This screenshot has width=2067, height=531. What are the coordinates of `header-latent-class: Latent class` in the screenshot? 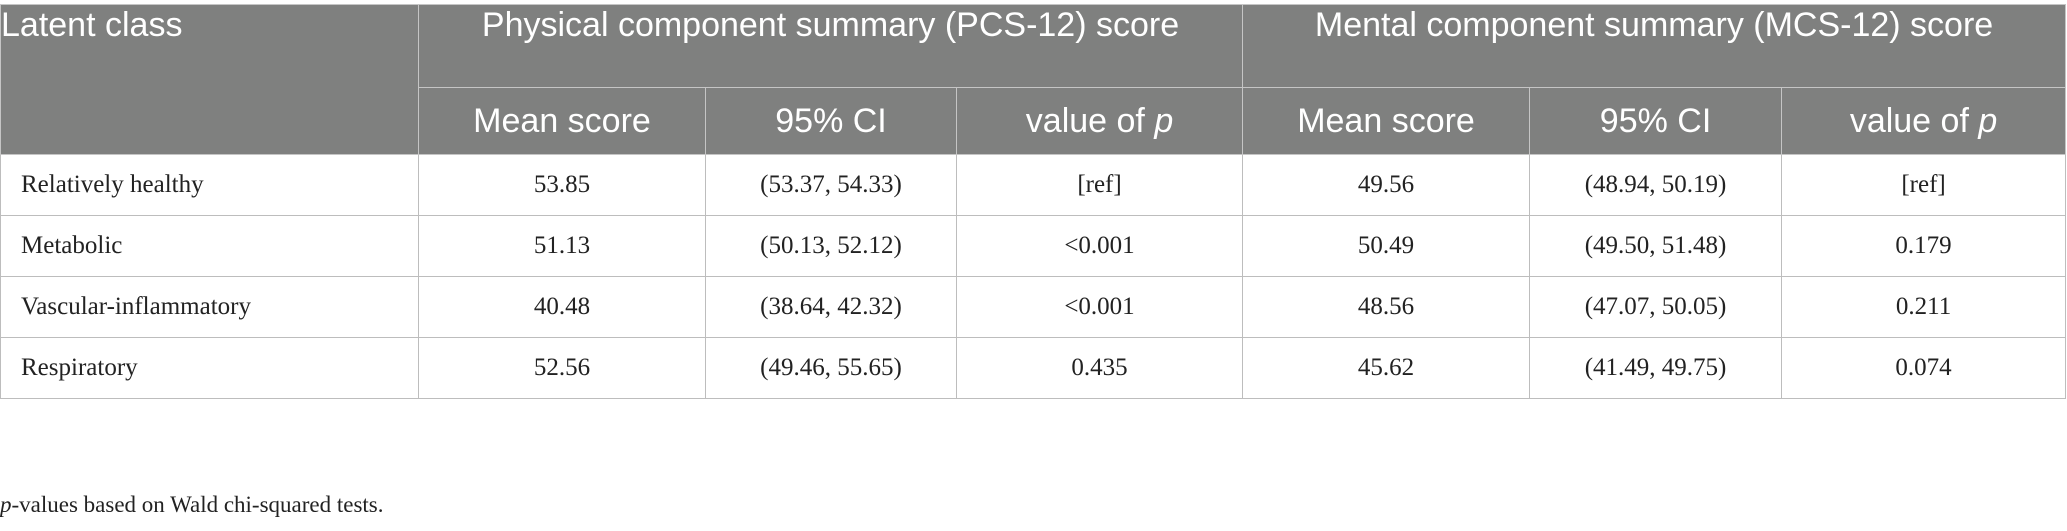 It's located at (209, 79).